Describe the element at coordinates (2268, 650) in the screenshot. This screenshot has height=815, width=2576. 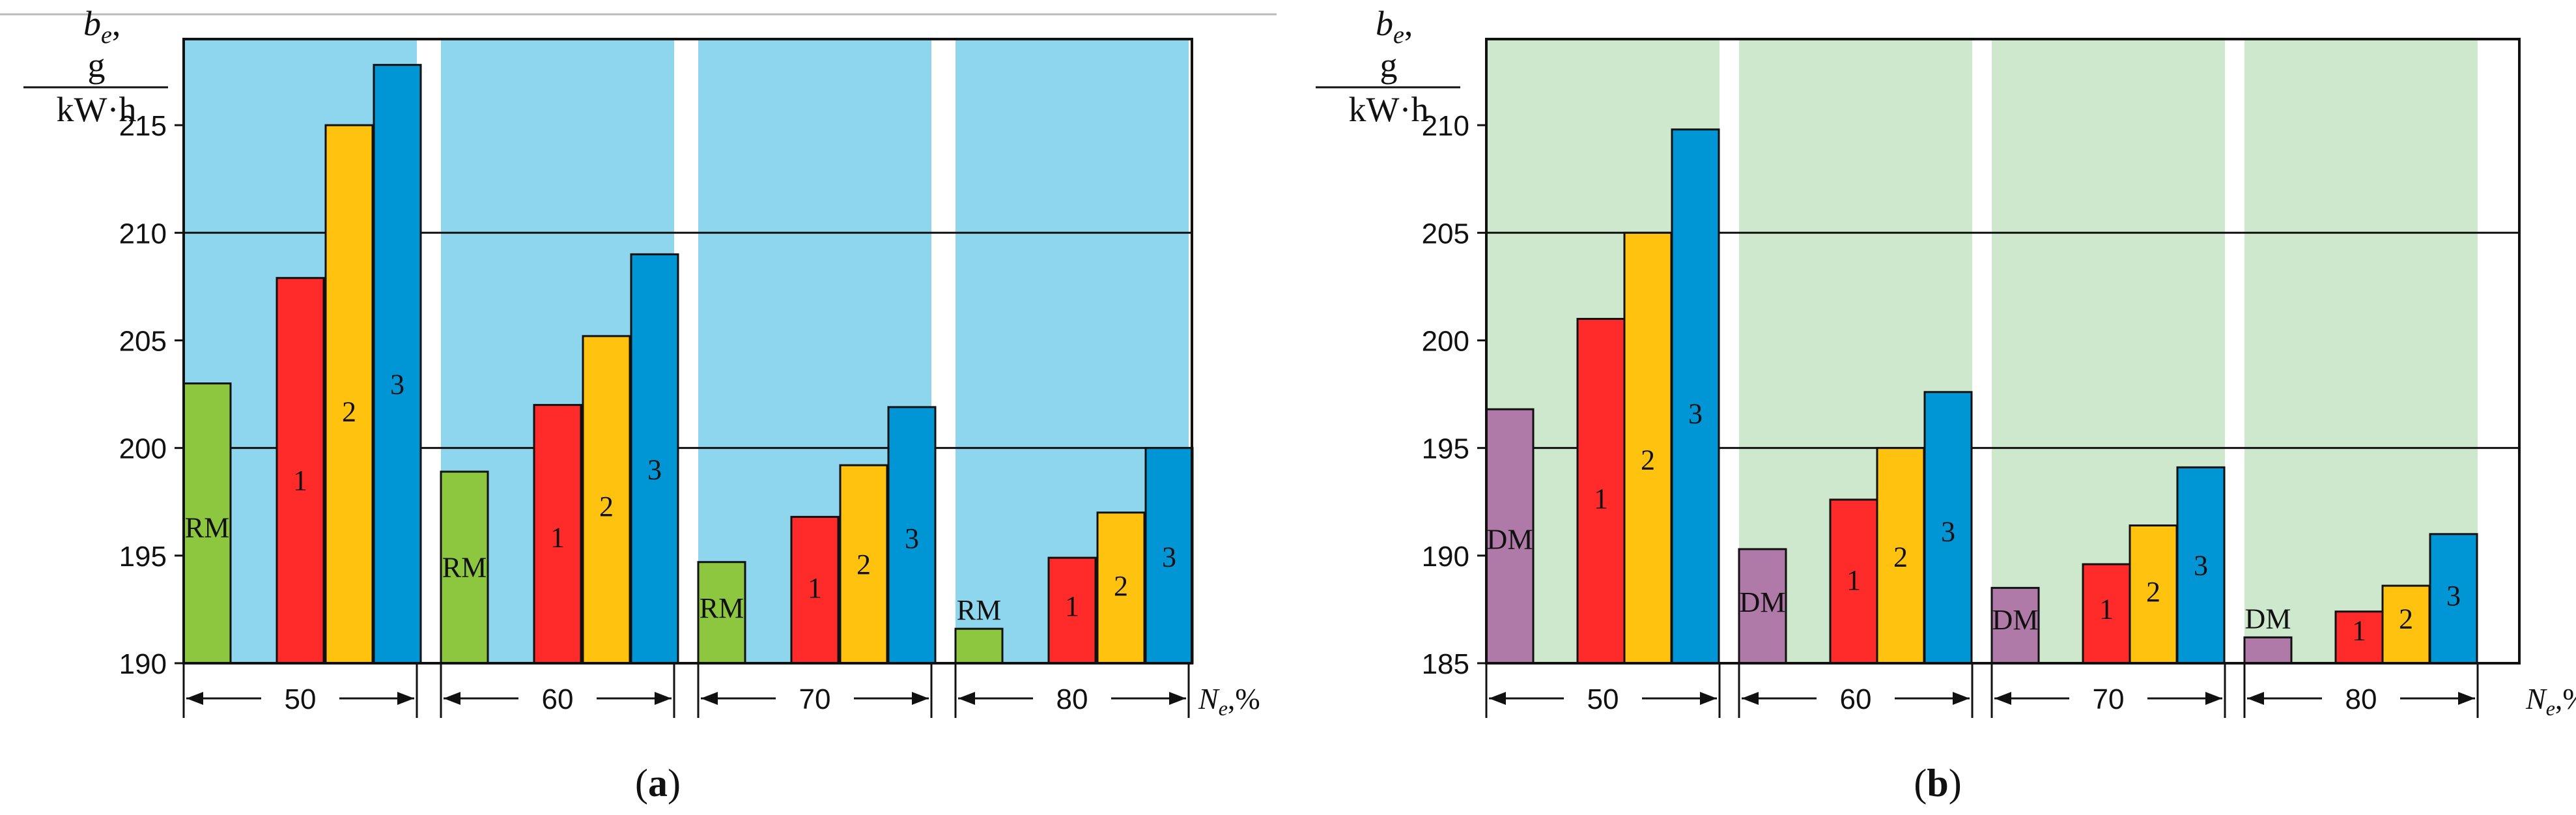
I see `bar-80-DM` at that location.